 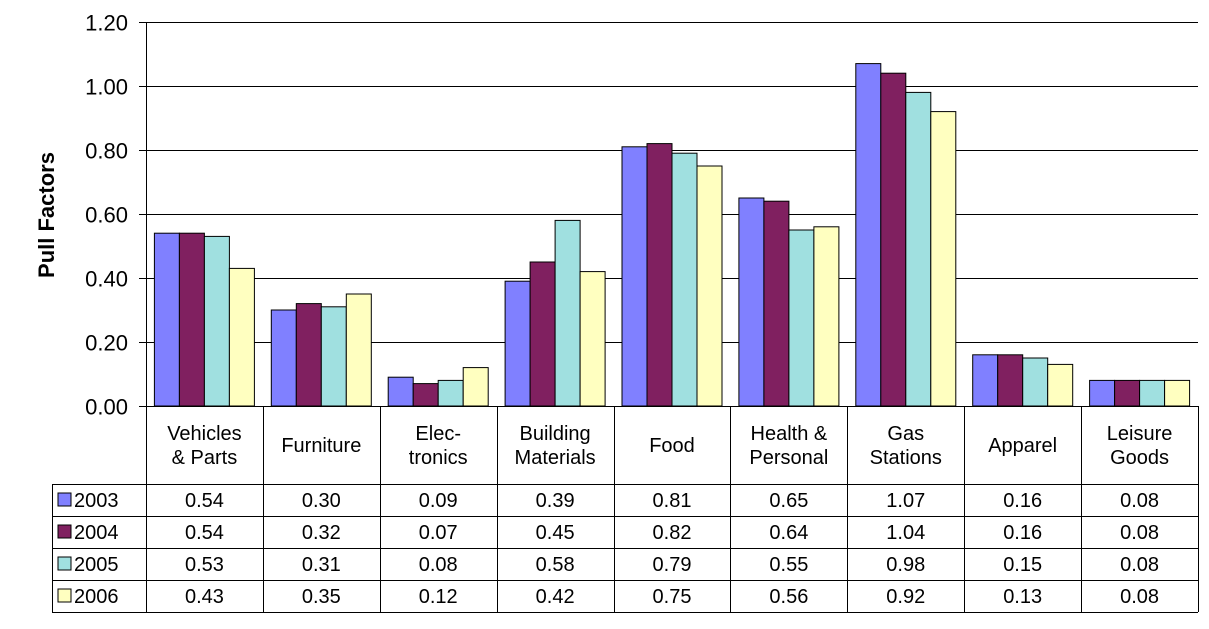 What do you see at coordinates (321, 533) in the screenshot?
I see `table-cell: 0.32` at bounding box center [321, 533].